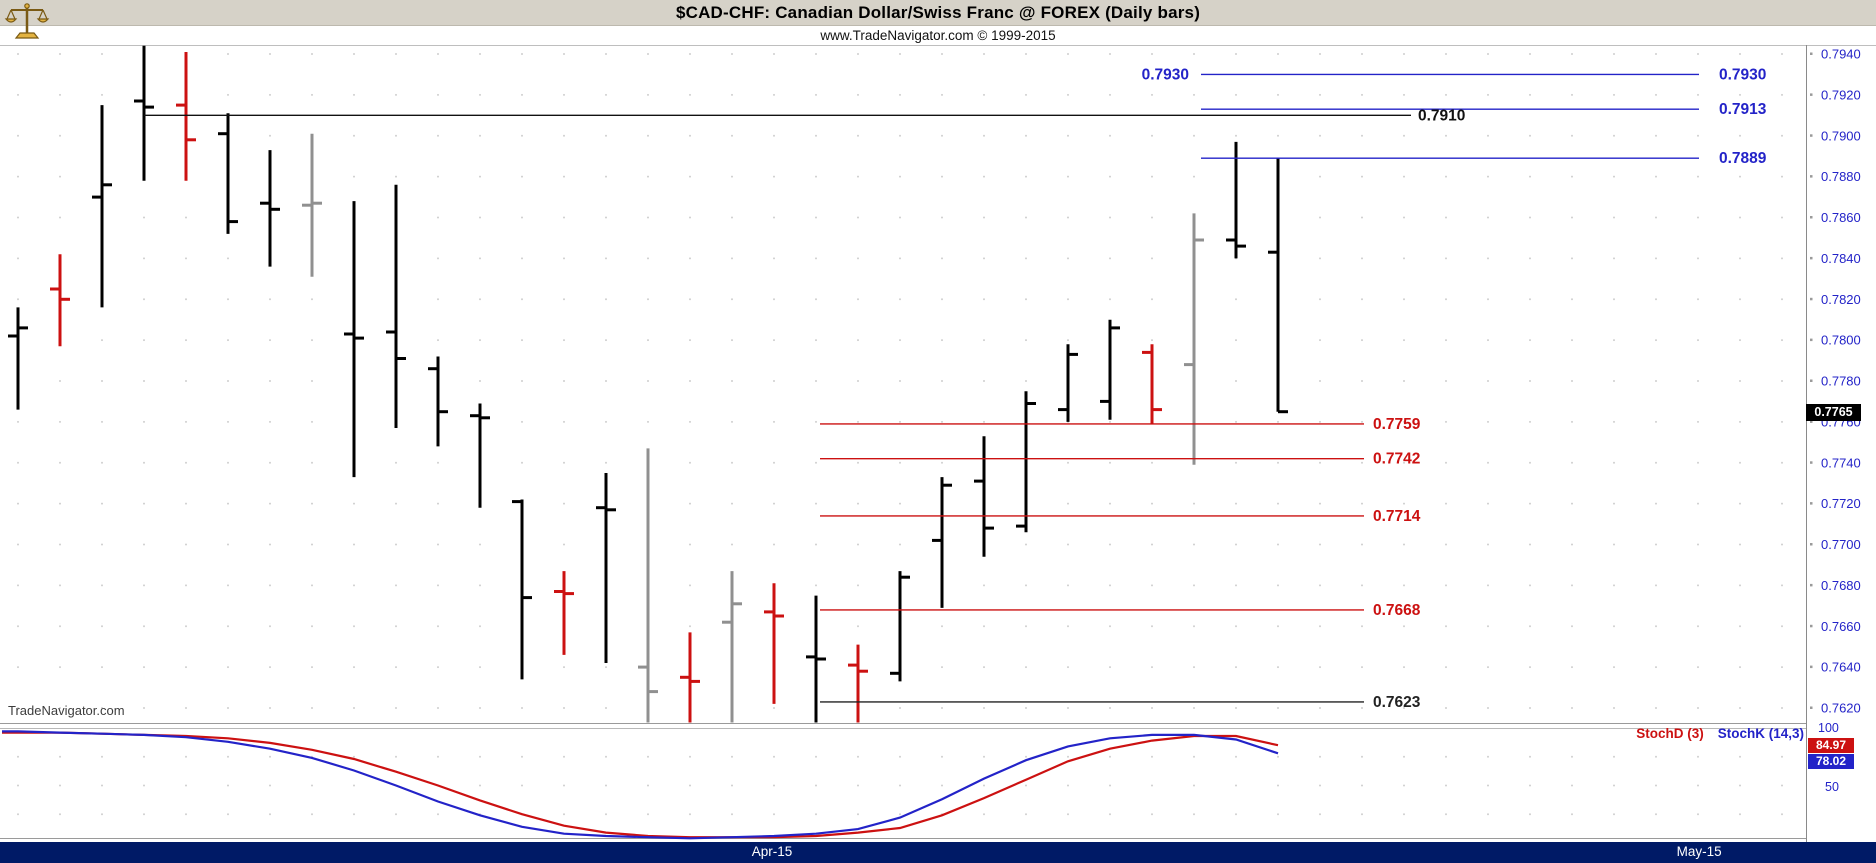  I want to click on watermark-text: TradeNavigator.com, so click(66, 710).